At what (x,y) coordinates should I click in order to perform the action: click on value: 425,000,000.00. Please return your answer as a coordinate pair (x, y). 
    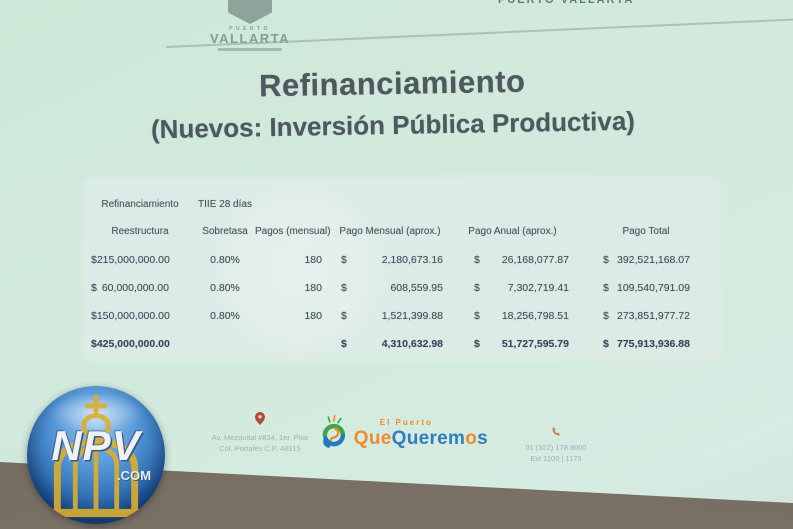
    Looking at the image, I should click on (133, 344).